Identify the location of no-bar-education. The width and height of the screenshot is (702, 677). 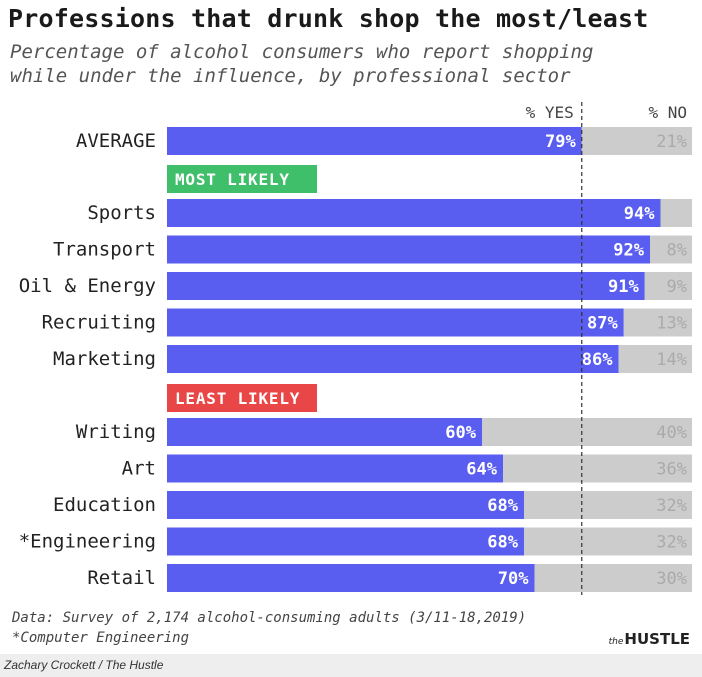
(608, 505).